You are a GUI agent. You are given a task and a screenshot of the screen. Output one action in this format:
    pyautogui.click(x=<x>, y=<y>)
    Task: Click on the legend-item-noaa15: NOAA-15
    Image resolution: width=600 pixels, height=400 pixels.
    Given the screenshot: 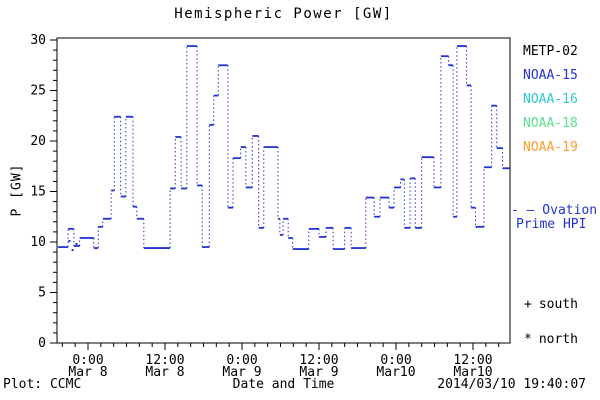 What is the action you would take?
    pyautogui.click(x=550, y=75)
    